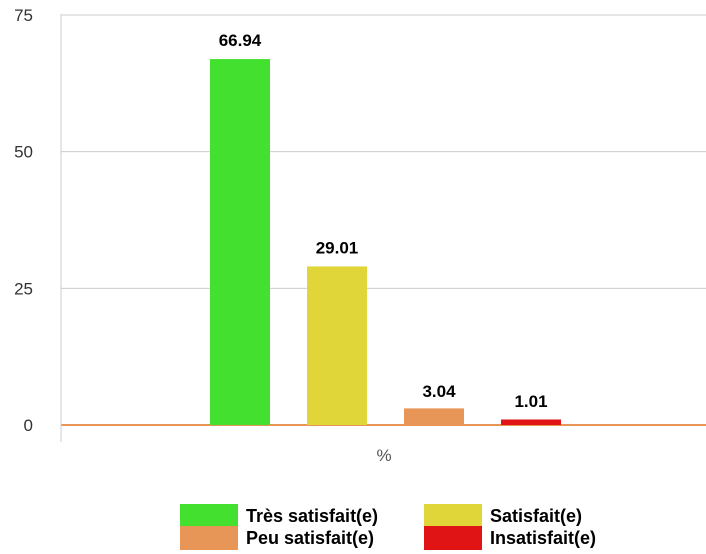 The height and width of the screenshot is (554, 706). What do you see at coordinates (23, 152) in the screenshot?
I see `y-tick-label: 50` at bounding box center [23, 152].